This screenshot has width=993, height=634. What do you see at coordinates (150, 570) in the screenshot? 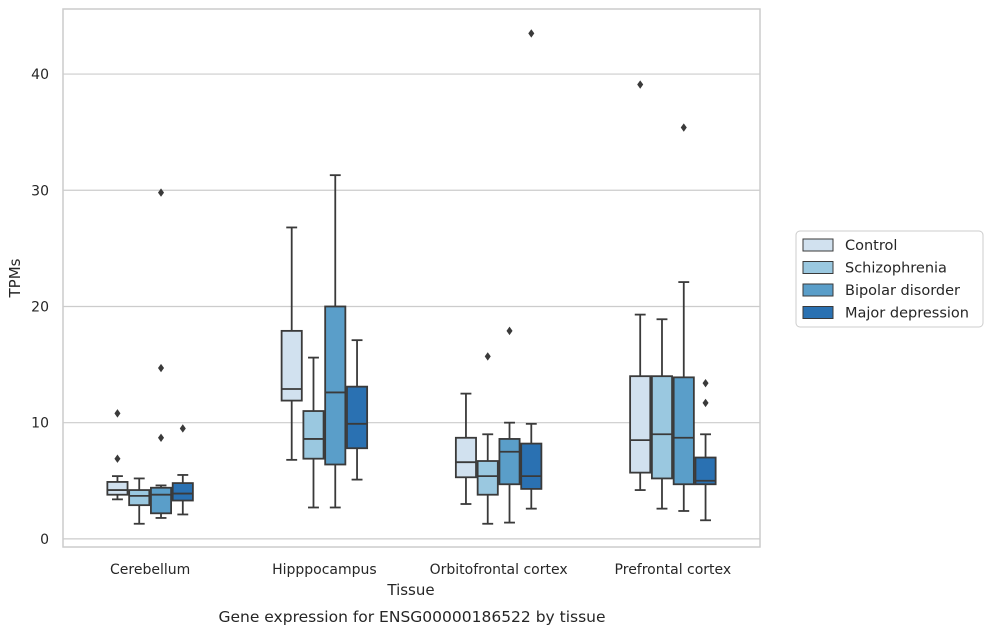
I see `x-tick-label: Cerebellum` at bounding box center [150, 570].